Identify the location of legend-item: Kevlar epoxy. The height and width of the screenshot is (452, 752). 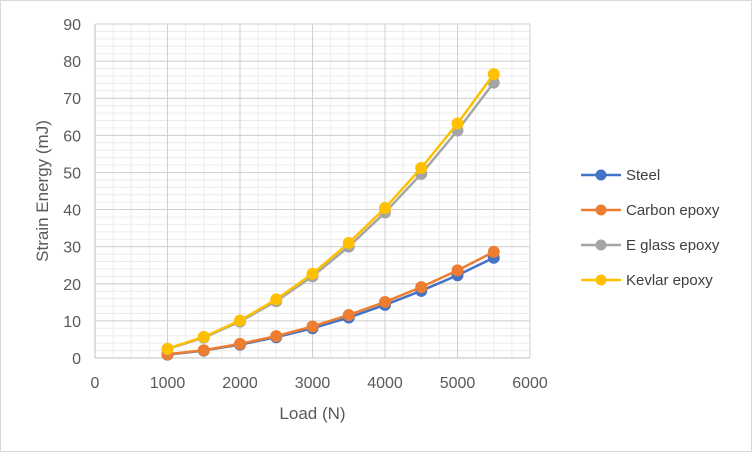
(647, 280).